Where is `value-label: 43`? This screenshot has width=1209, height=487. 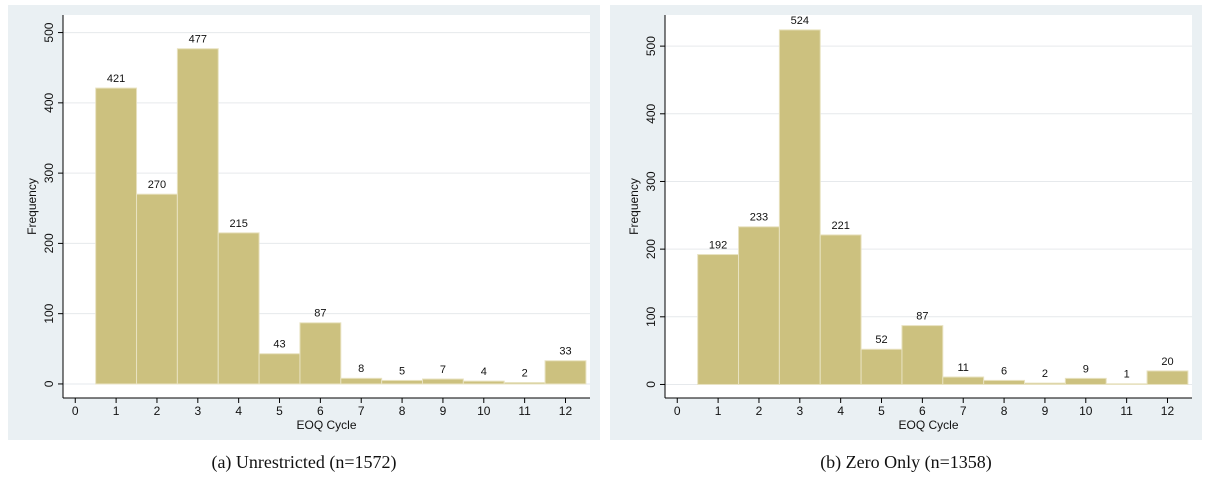
value-label: 43 is located at coordinates (279, 345).